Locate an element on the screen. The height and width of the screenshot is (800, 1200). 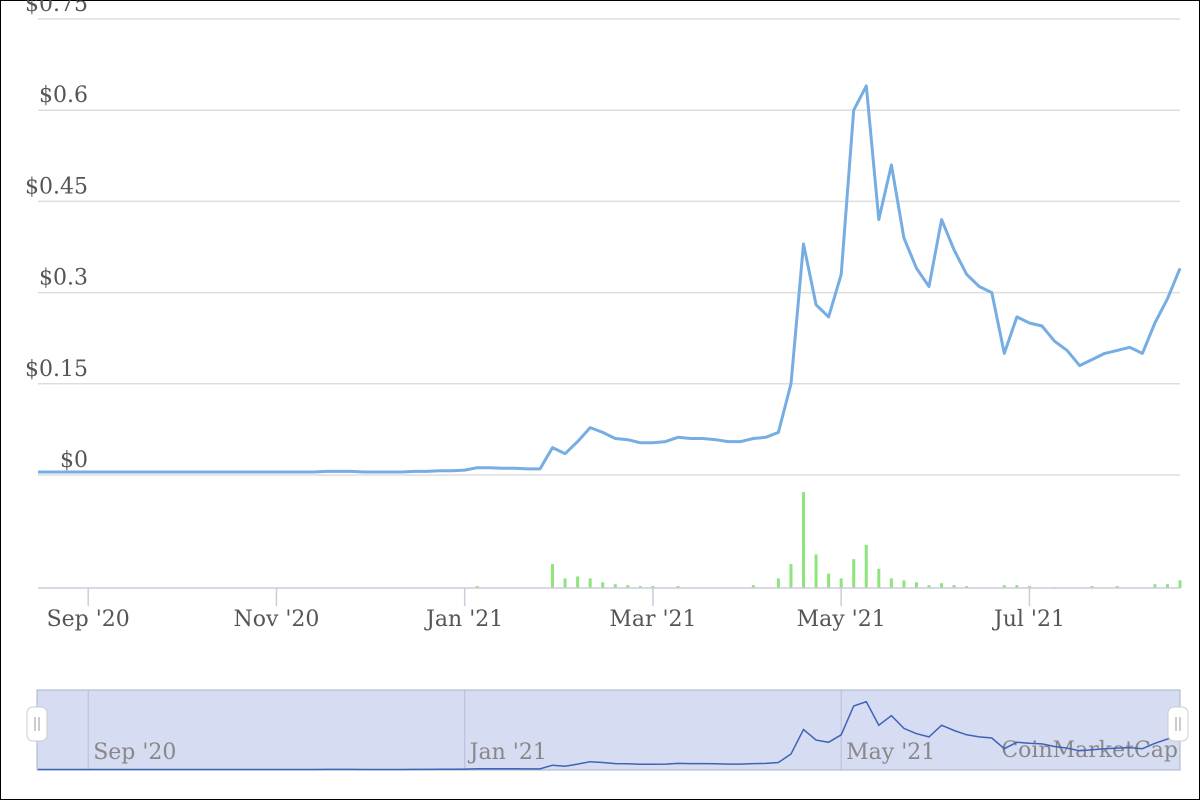
y-tick-label: $0.3 is located at coordinates (63, 278).